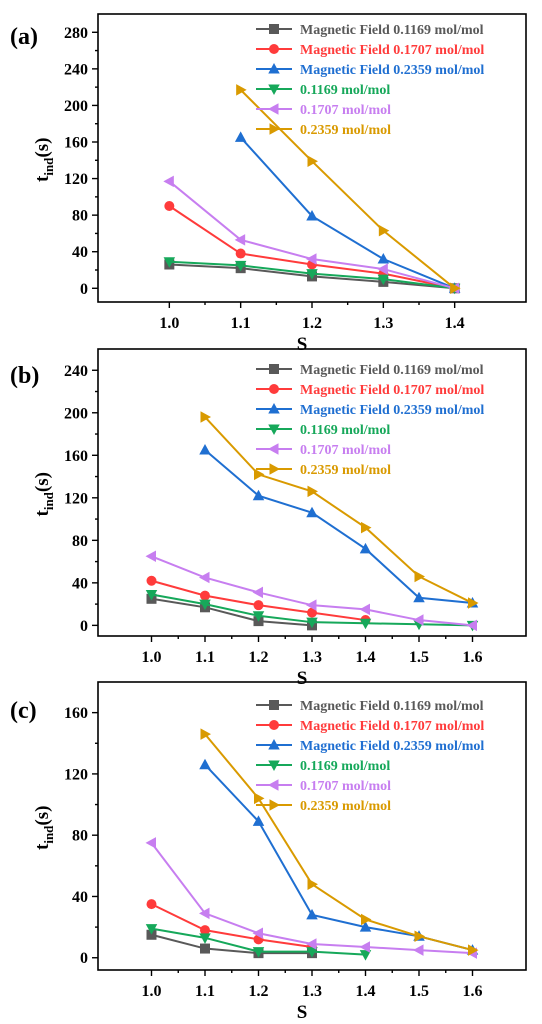  Describe the element at coordinates (76, 774) in the screenshot. I see `panel-c-y-tick-label: 120` at that location.